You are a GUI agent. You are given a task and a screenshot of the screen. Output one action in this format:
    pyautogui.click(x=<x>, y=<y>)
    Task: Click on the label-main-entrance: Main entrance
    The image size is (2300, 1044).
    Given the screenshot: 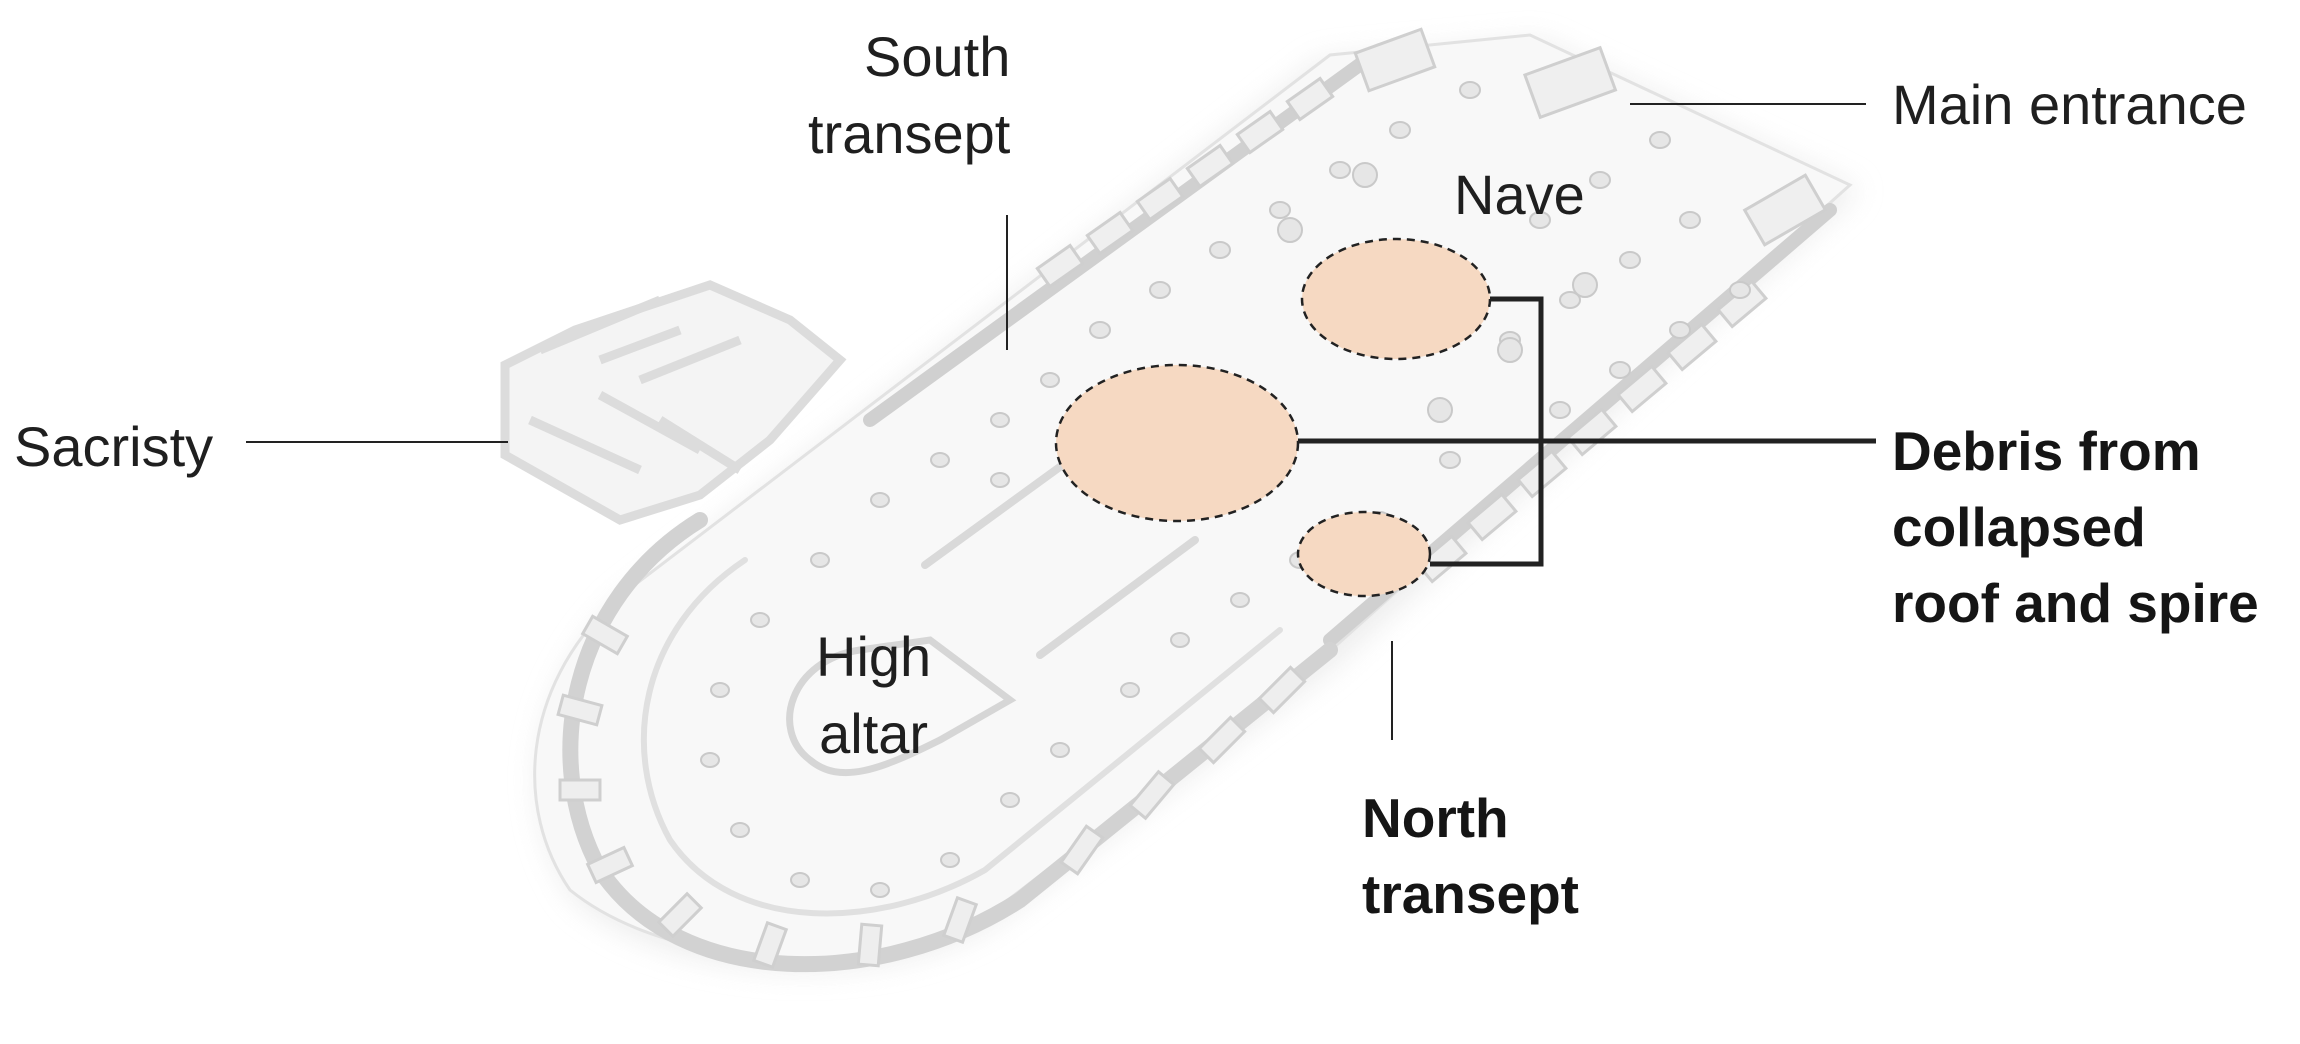 What is the action you would take?
    pyautogui.click(x=2069, y=104)
    